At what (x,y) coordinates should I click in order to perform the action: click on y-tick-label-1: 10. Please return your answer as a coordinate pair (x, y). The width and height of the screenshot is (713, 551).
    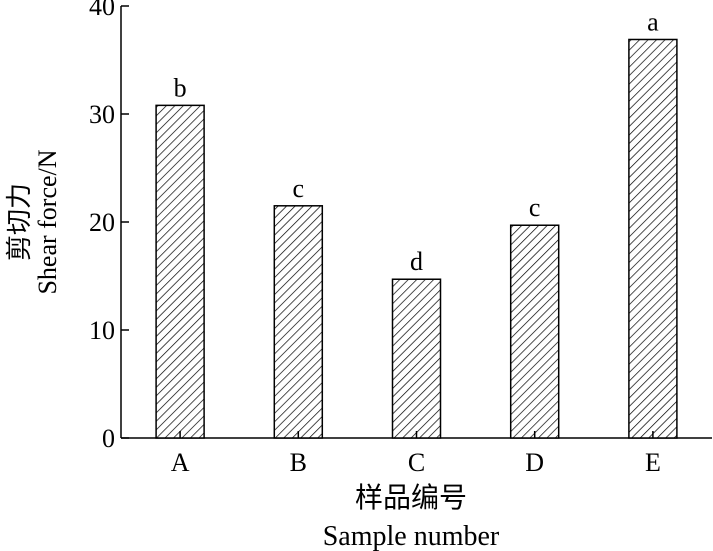
    Looking at the image, I should click on (102, 330).